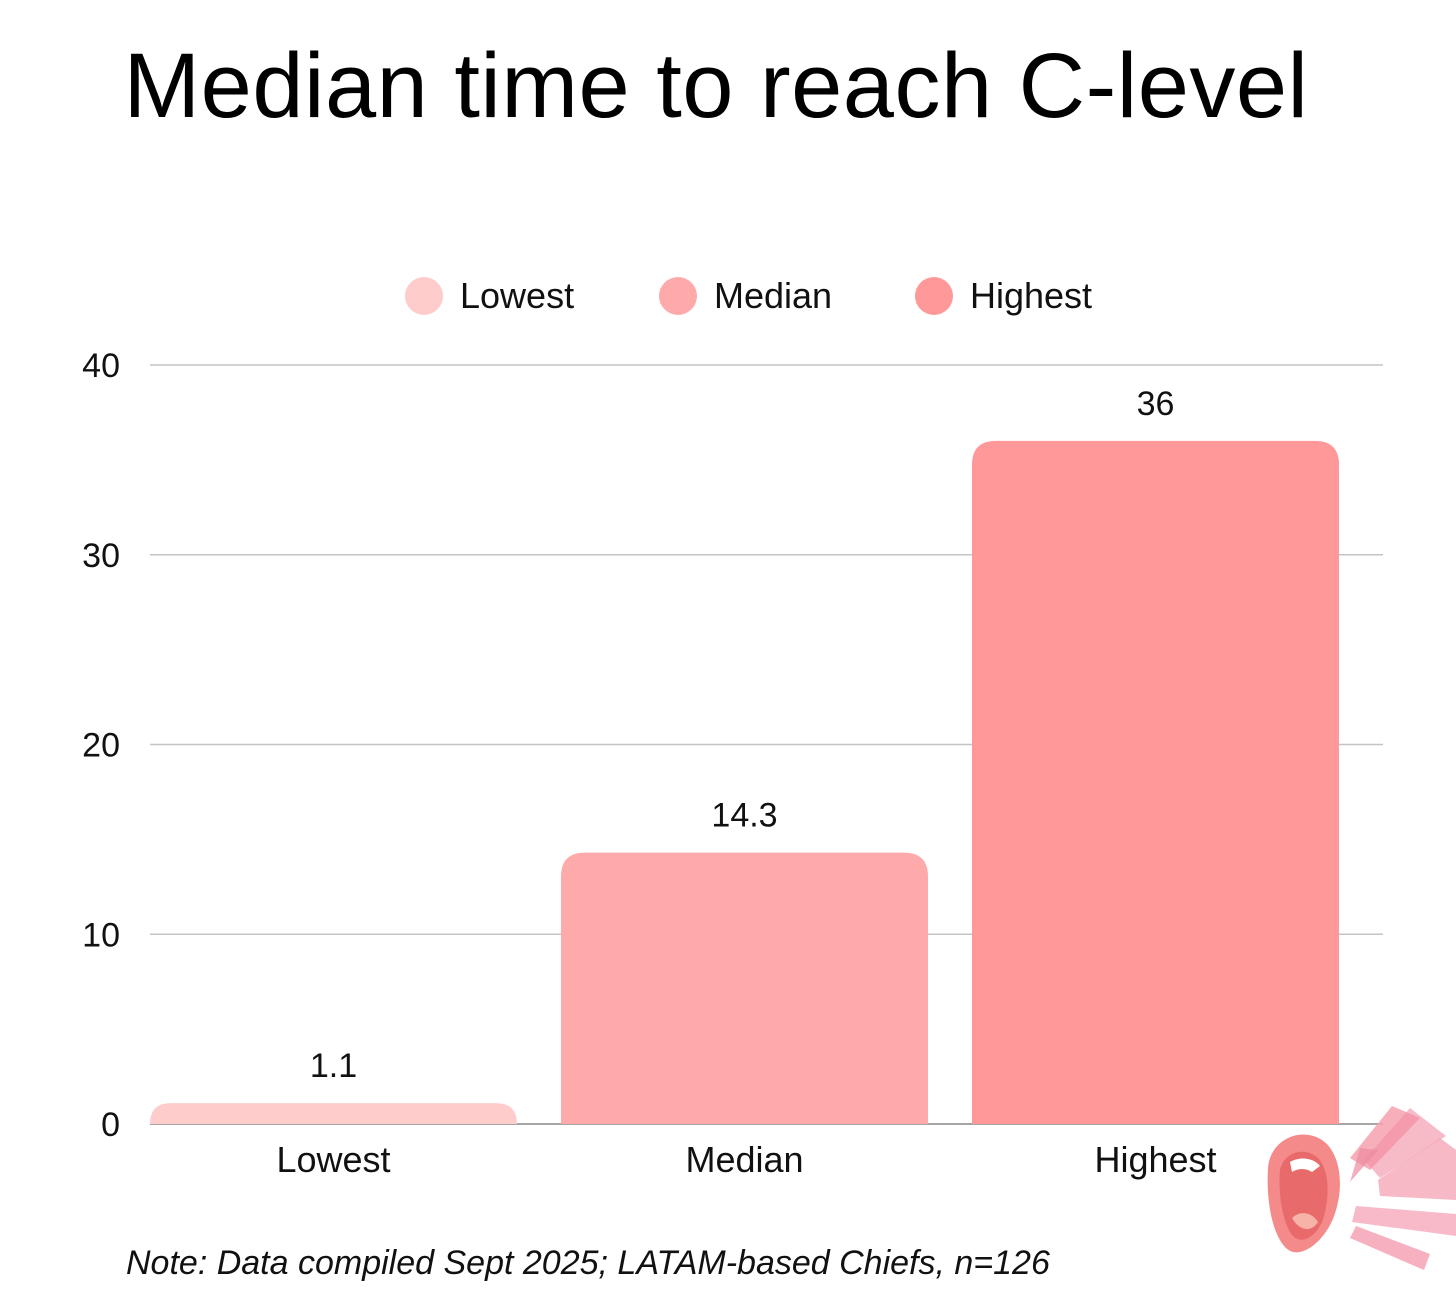  What do you see at coordinates (1156, 404) in the screenshot?
I see `data-label: 36` at bounding box center [1156, 404].